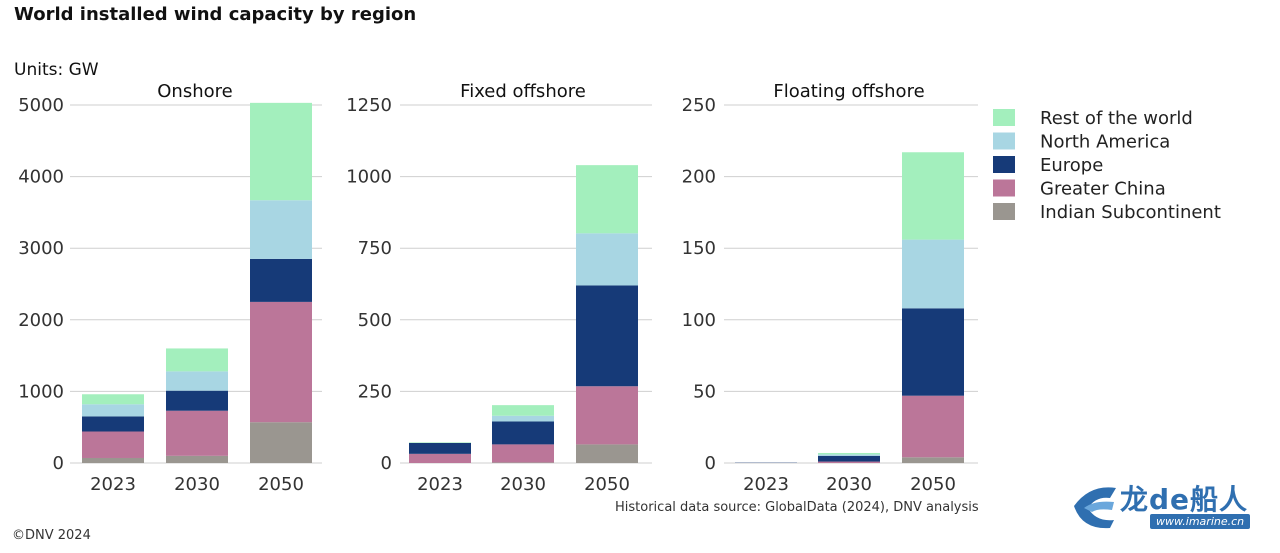  I want to click on watermark-text: 龙de船人, so click(1184, 499).